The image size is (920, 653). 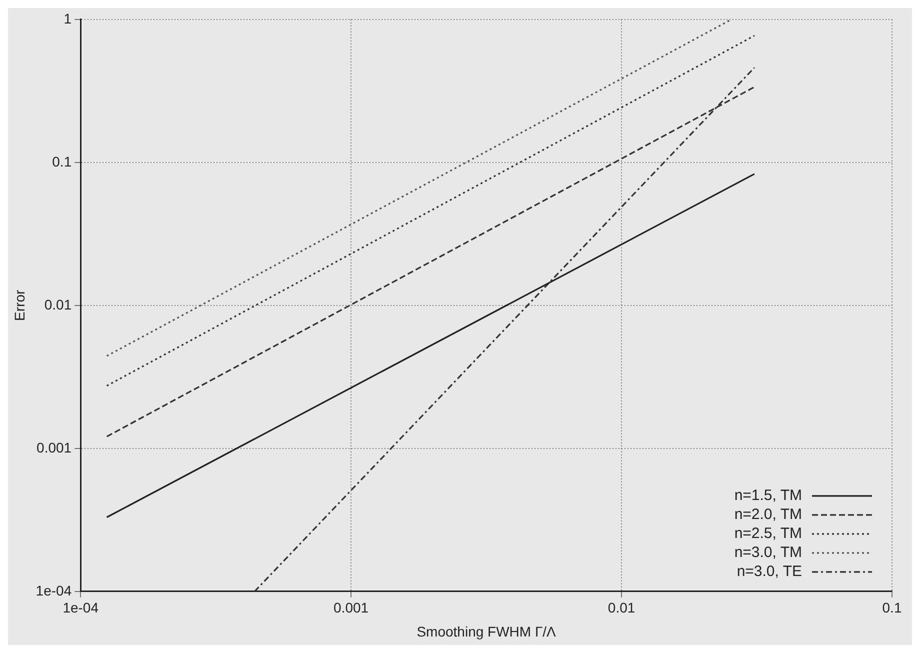 What do you see at coordinates (351, 608) in the screenshot?
I see `x-tick-label: 0.001` at bounding box center [351, 608].